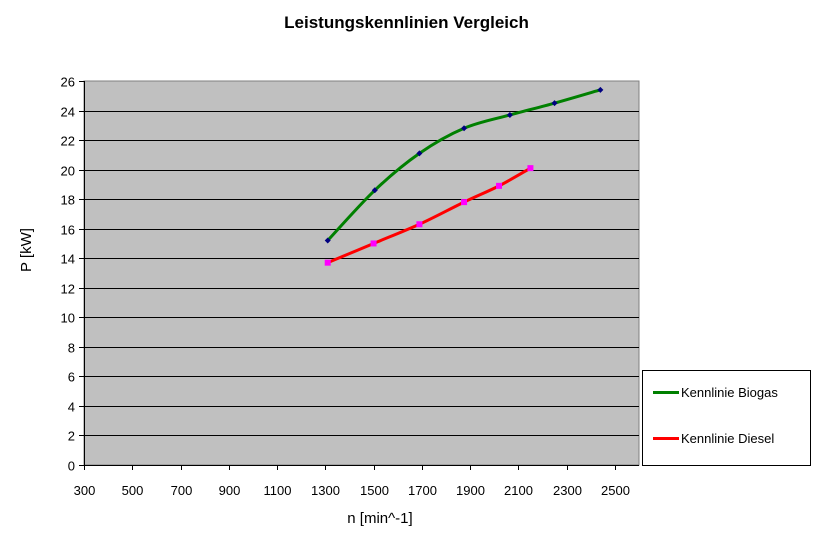 This screenshot has height=550, width=813. What do you see at coordinates (182, 490) in the screenshot?
I see `x-tick-label: 700` at bounding box center [182, 490].